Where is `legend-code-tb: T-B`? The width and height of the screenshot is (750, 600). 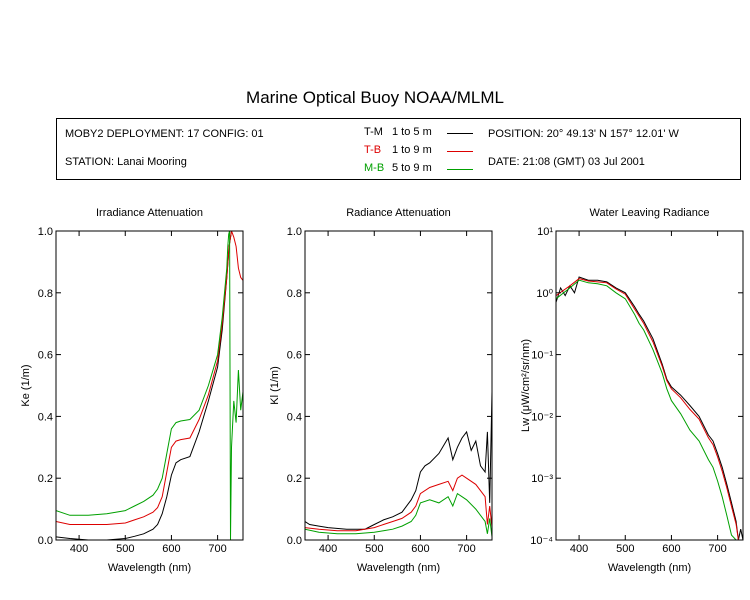 legend-code-tb: T-B is located at coordinates (373, 150).